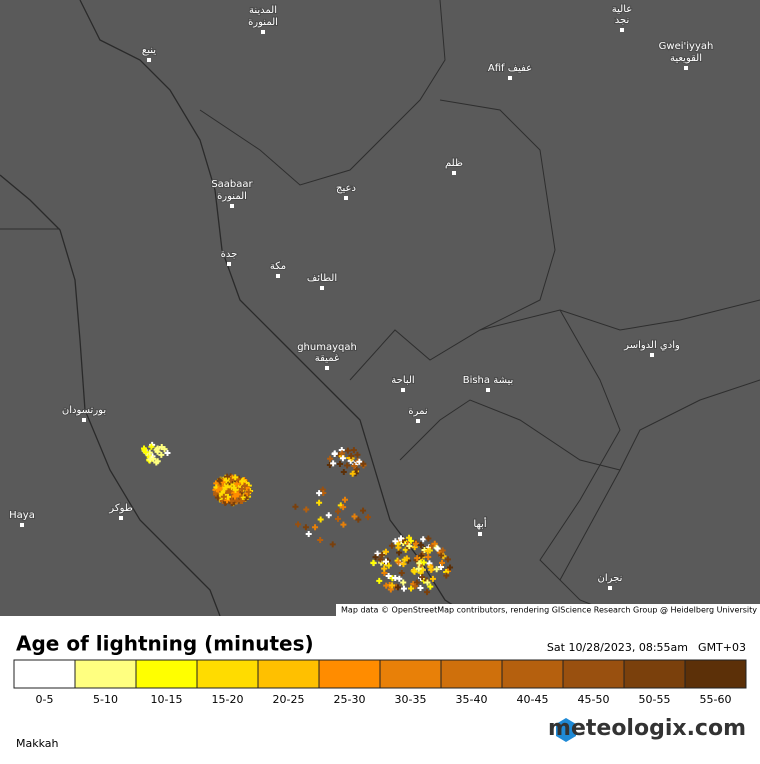 Image resolution: width=760 pixels, height=764 pixels. I want to click on place-label: طوكر, so click(120, 508).